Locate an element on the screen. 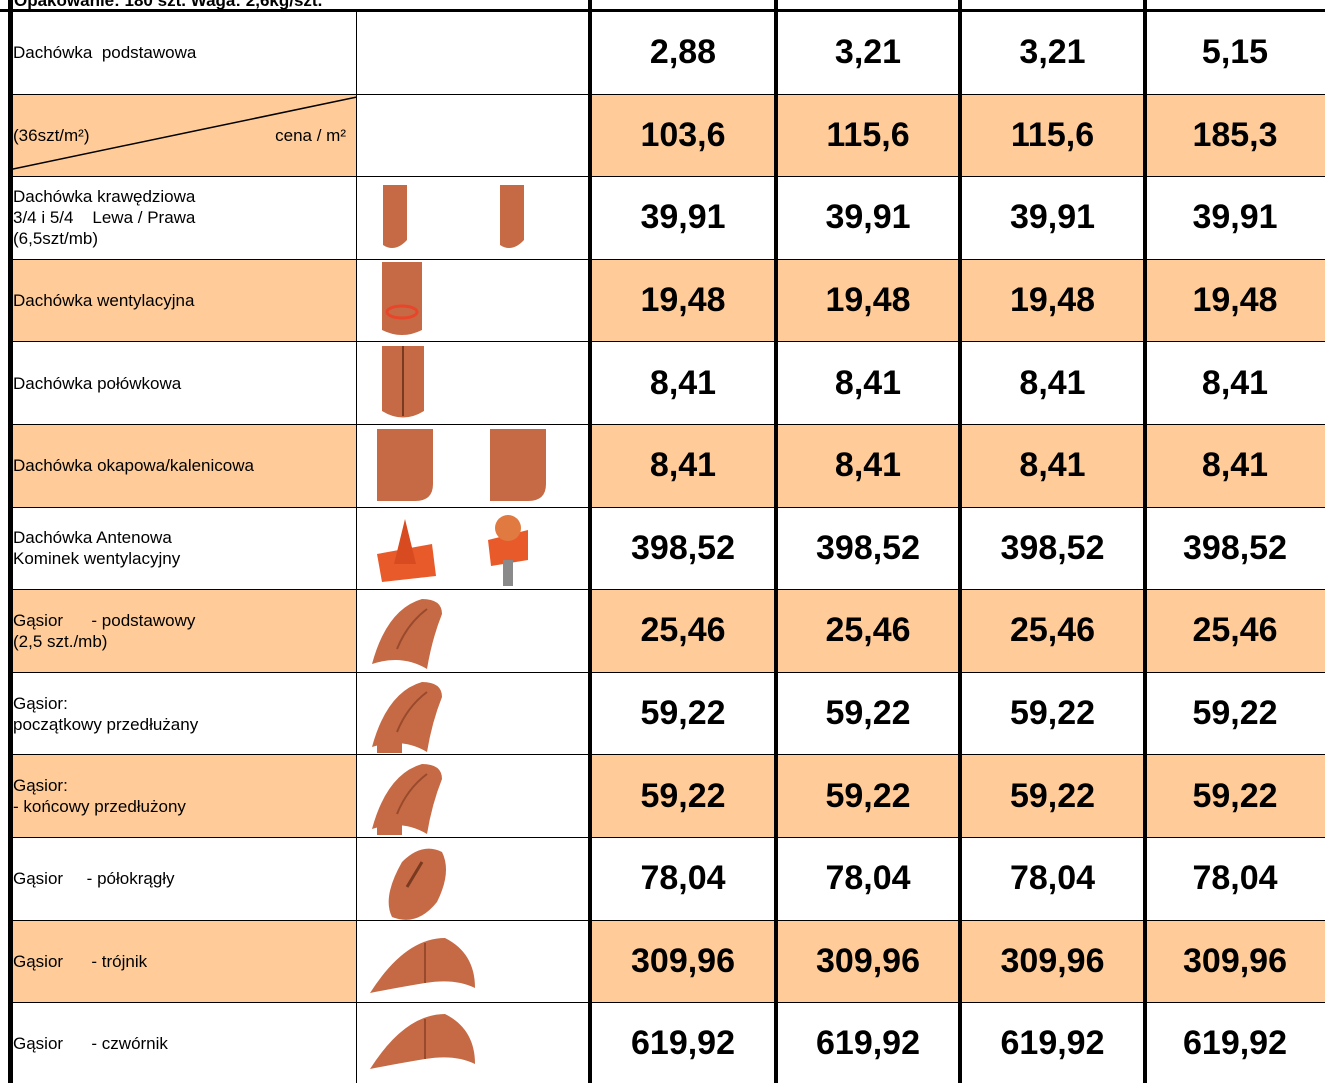 This screenshot has width=1325, height=1083. price-cell: 103,6 is located at coordinates (683, 136).